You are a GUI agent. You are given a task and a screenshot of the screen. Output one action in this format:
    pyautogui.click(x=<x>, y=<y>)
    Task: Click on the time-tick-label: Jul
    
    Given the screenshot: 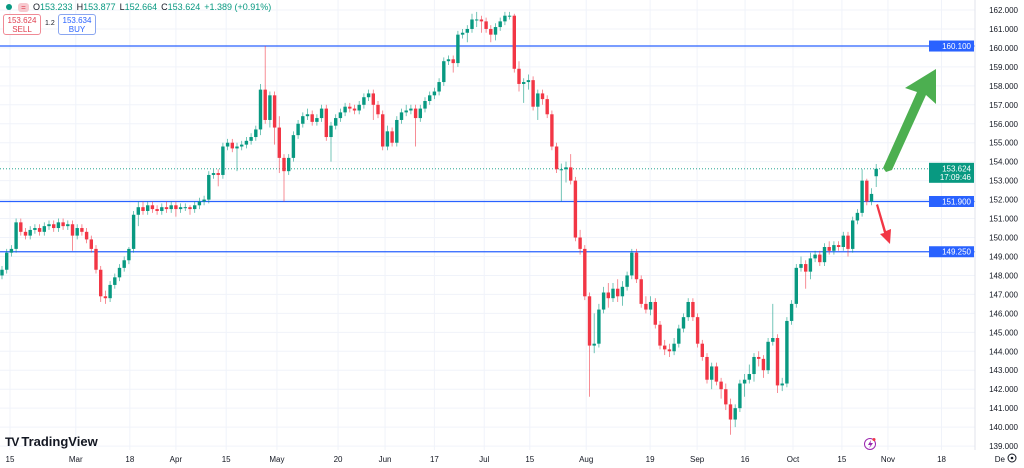 What is the action you would take?
    pyautogui.click(x=484, y=459)
    